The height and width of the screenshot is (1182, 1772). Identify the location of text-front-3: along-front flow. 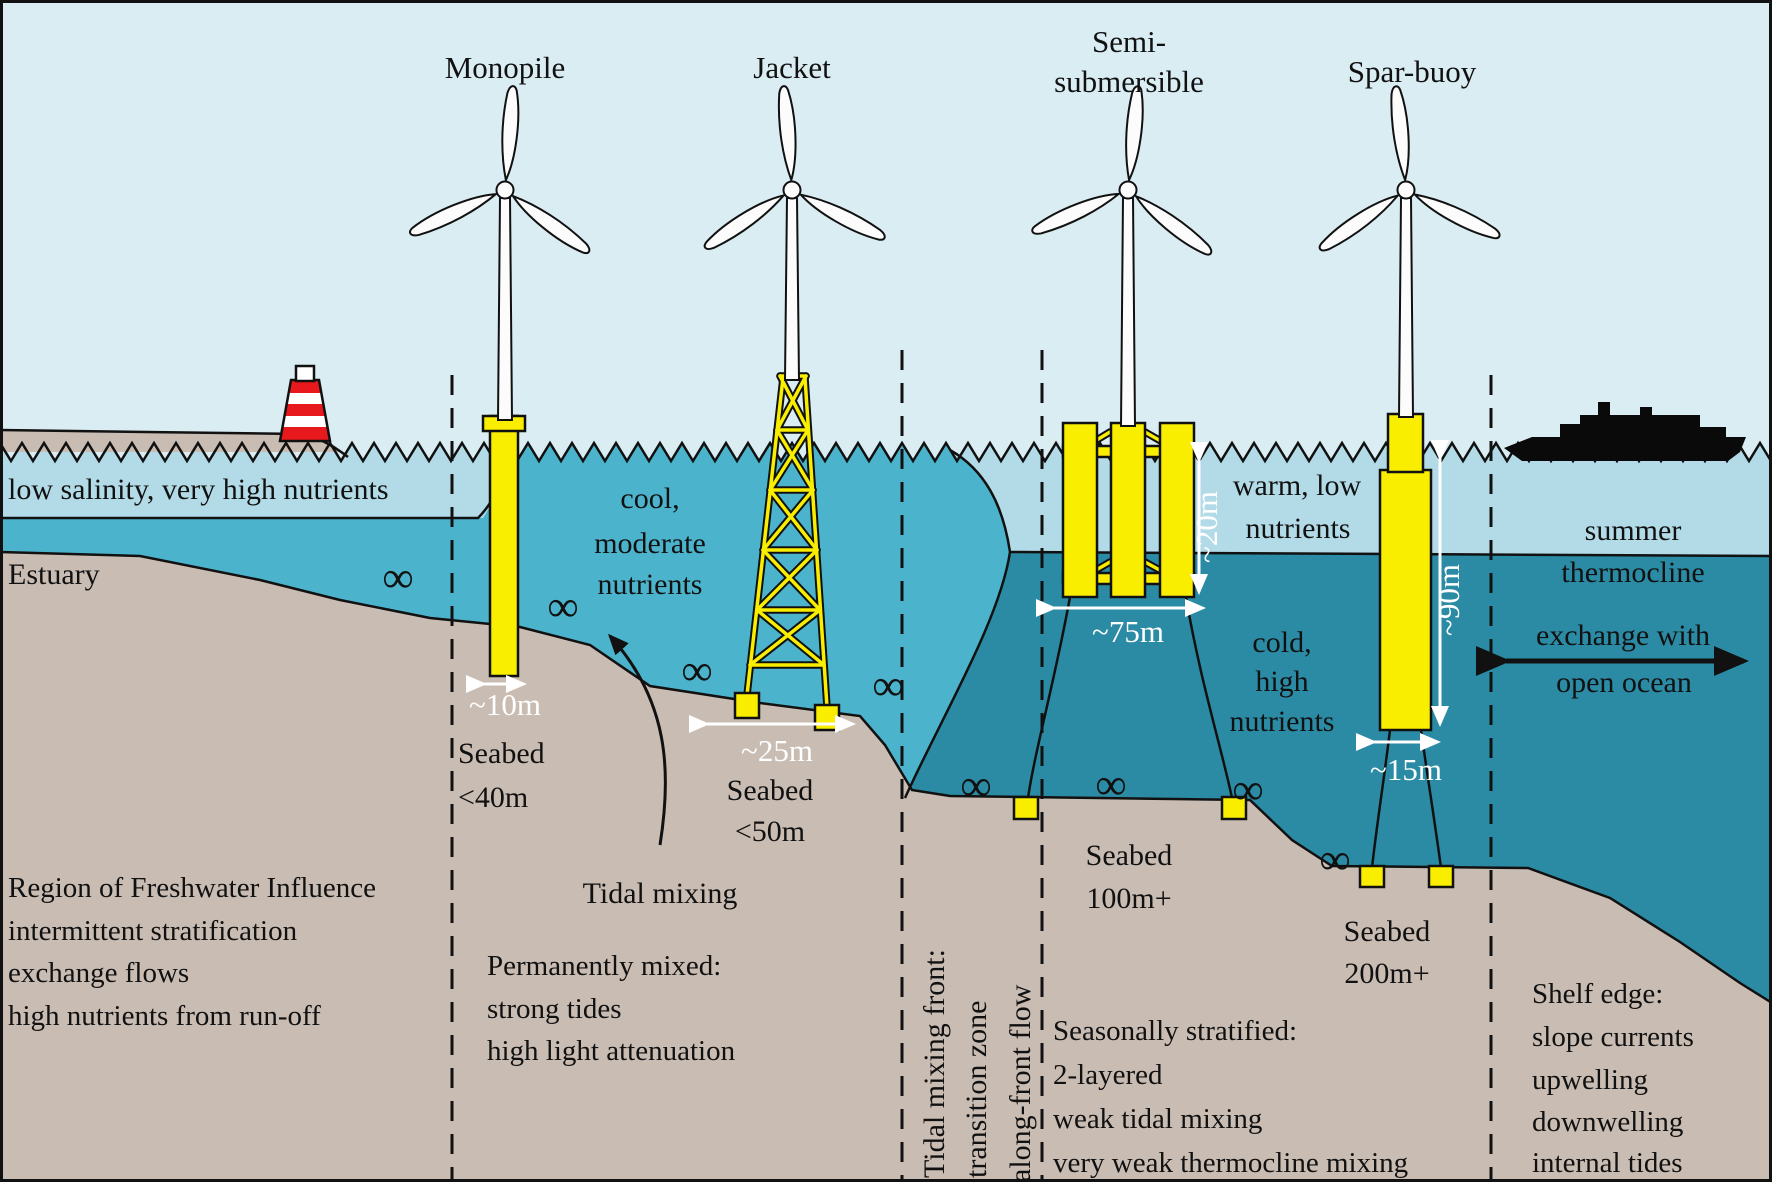
(1020, 1083).